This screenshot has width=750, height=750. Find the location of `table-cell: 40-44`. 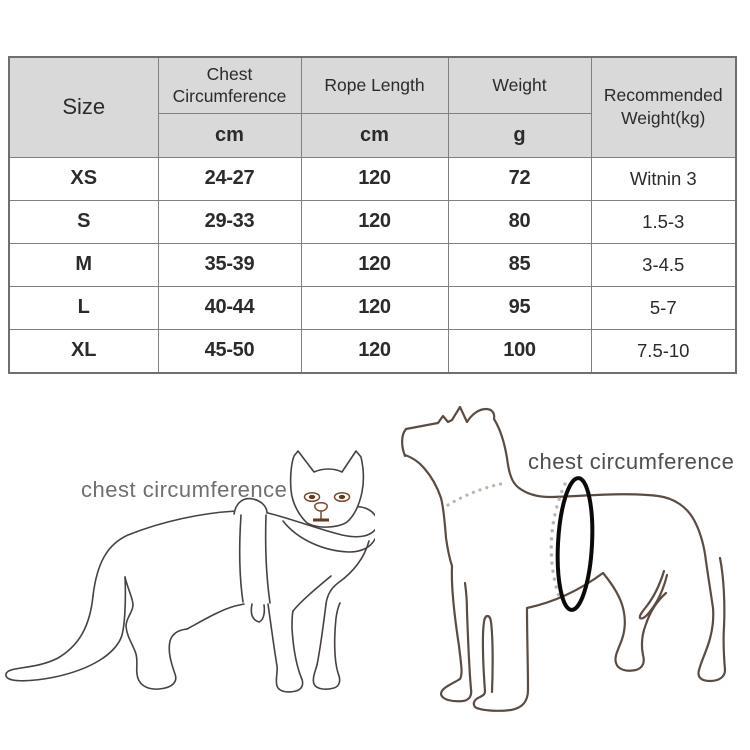

table-cell: 40-44 is located at coordinates (229, 307).